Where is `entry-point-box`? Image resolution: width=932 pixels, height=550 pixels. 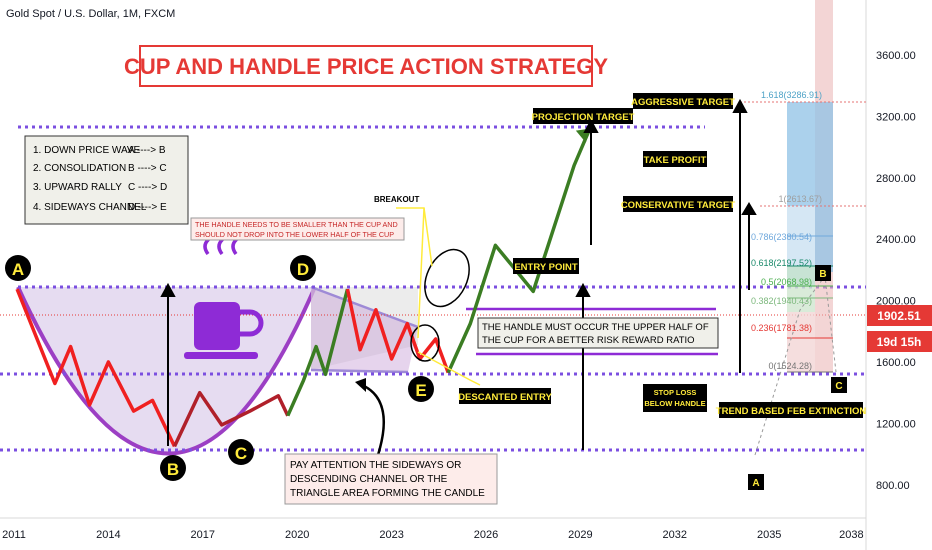 entry-point-box is located at coordinates (546, 266).